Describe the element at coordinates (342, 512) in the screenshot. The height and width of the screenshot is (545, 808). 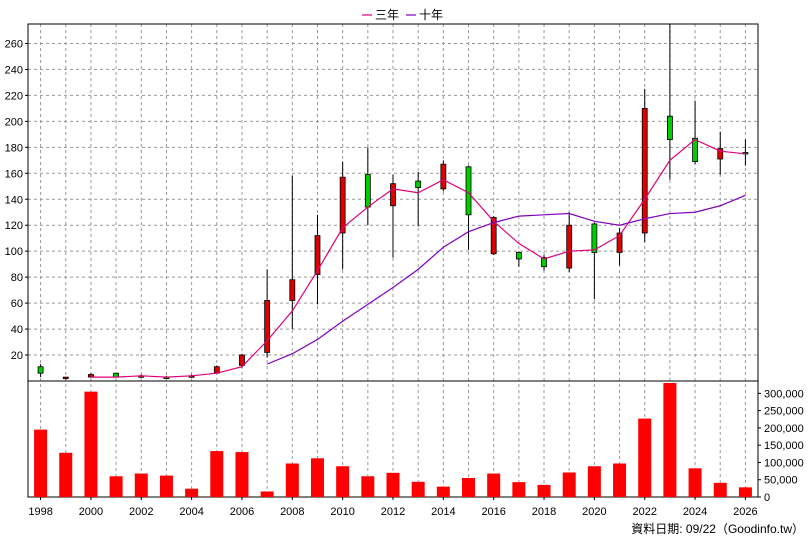
I see `year-tick-label: 2010` at that location.